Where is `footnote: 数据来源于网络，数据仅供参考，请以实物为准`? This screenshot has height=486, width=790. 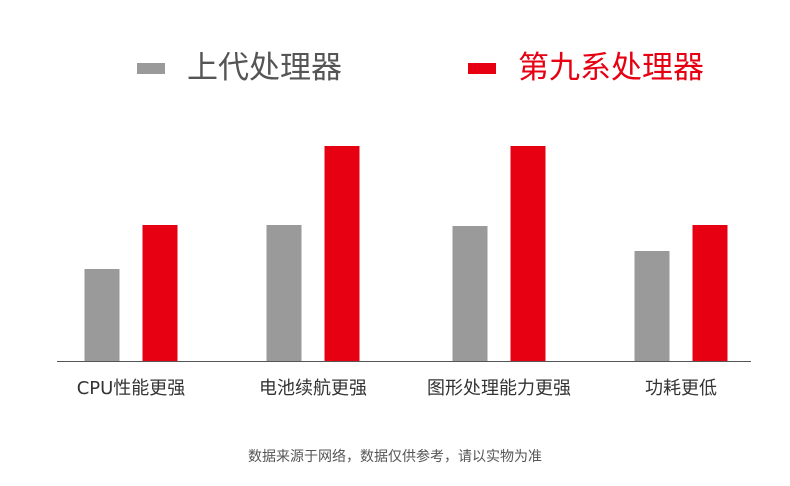
footnote: 数据来源于网络，数据仅供参考，请以实物为准 is located at coordinates (395, 457).